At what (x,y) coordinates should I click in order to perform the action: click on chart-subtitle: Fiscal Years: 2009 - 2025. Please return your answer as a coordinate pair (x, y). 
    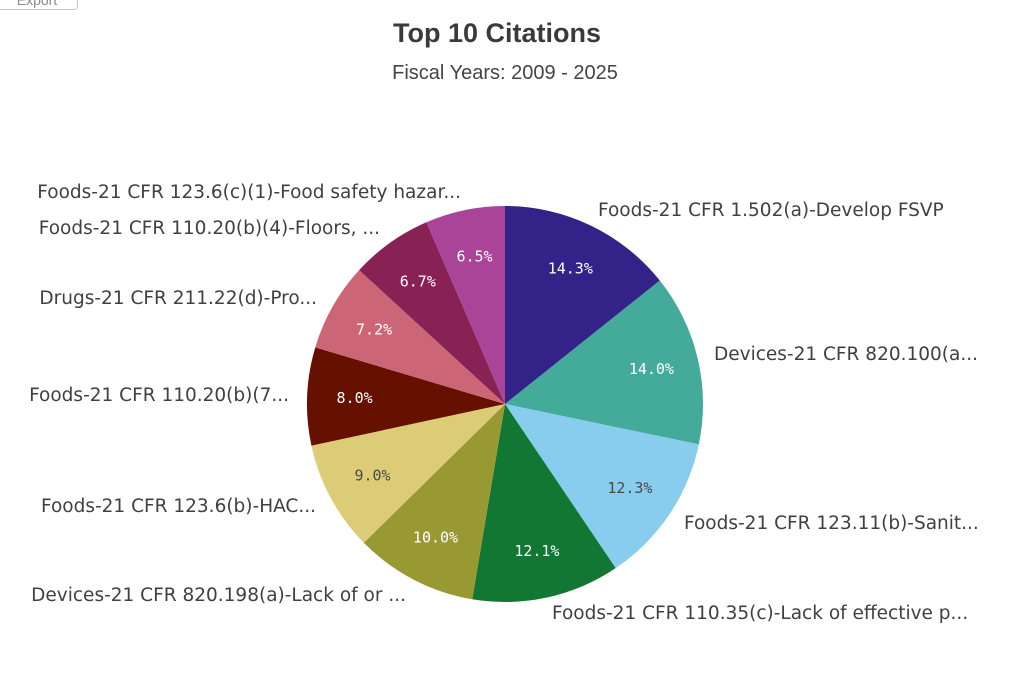
    Looking at the image, I should click on (505, 73).